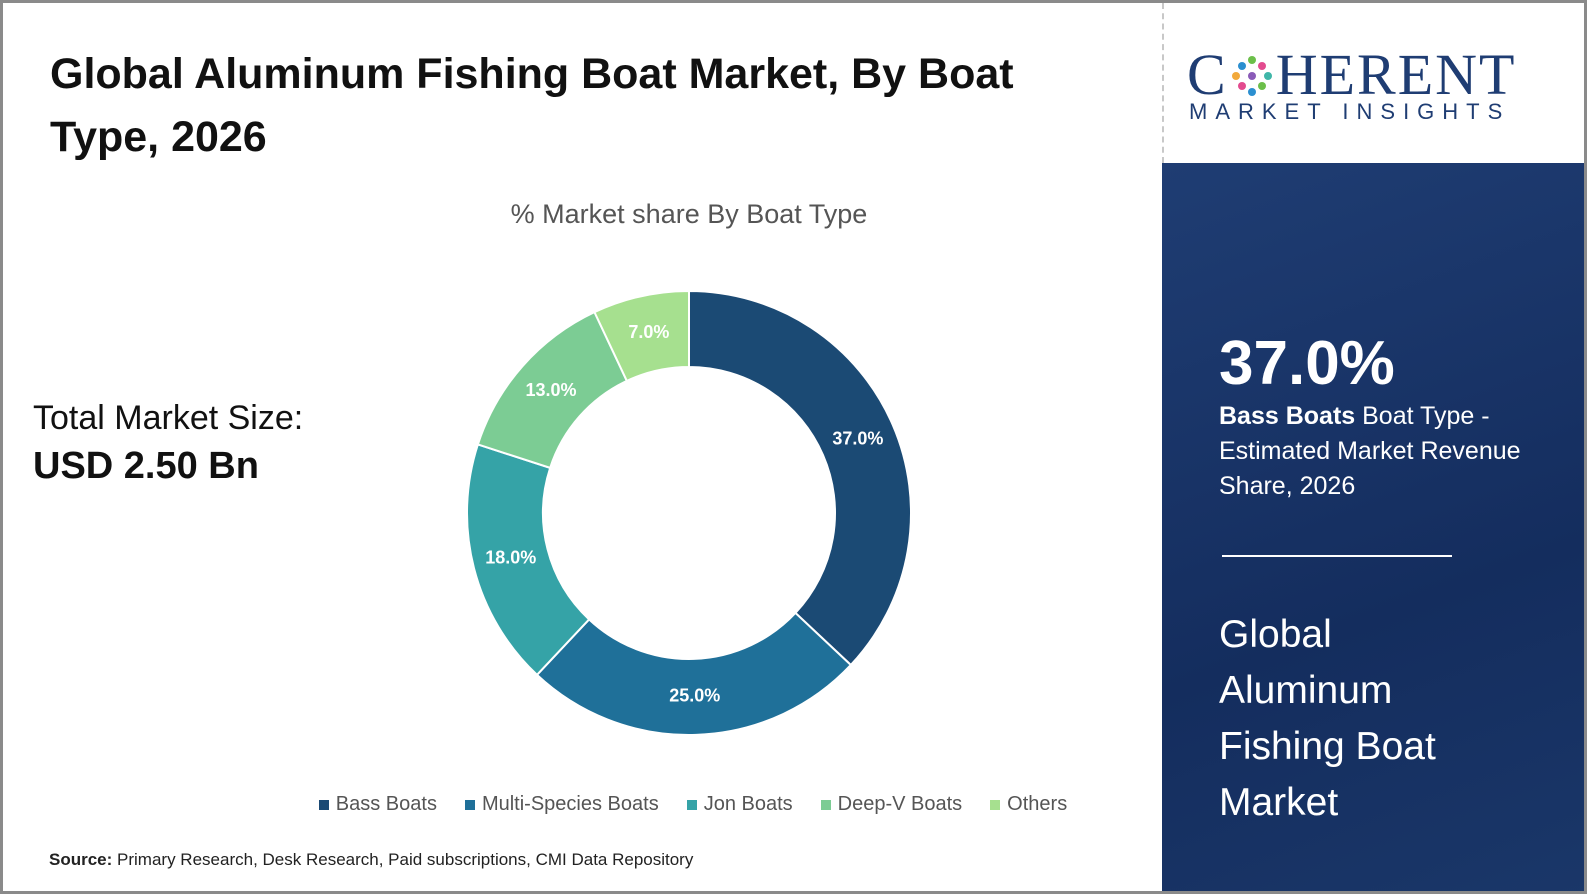 The image size is (1587, 894). Describe the element at coordinates (1350, 111) in the screenshot. I see `logo-tagline: MARKET INSIGHTS` at that location.